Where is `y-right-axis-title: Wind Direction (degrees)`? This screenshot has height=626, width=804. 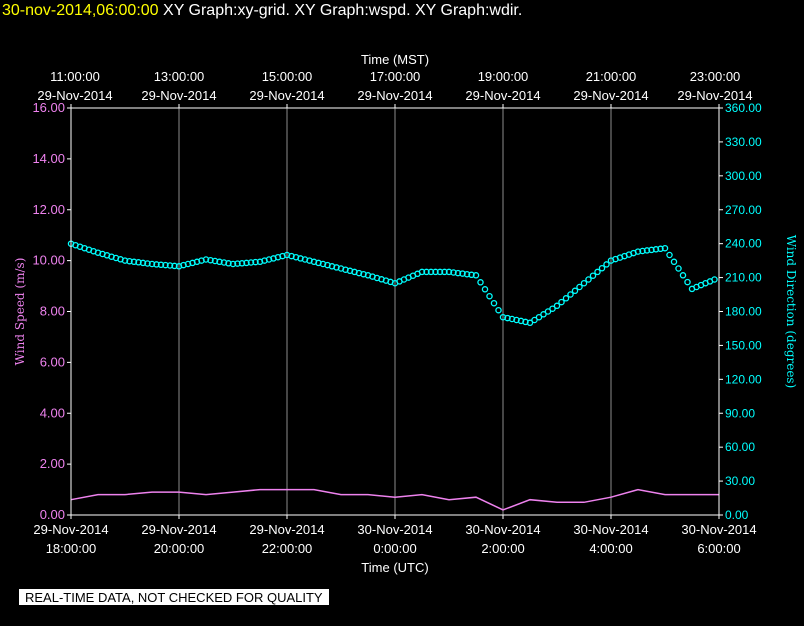
y-right-axis-title: Wind Direction (degrees) is located at coordinates (791, 312).